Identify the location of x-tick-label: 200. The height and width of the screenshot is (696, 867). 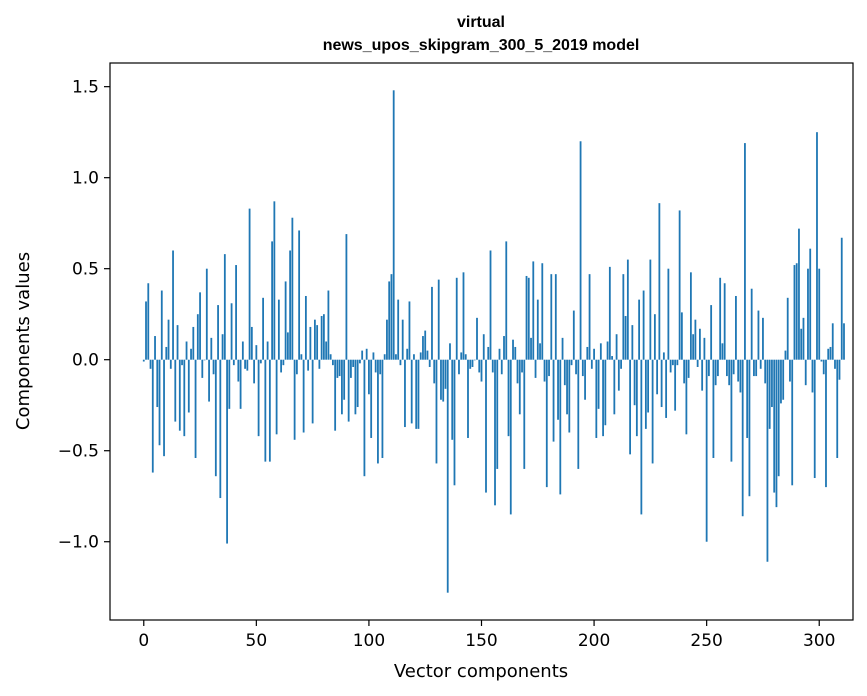
(594, 641).